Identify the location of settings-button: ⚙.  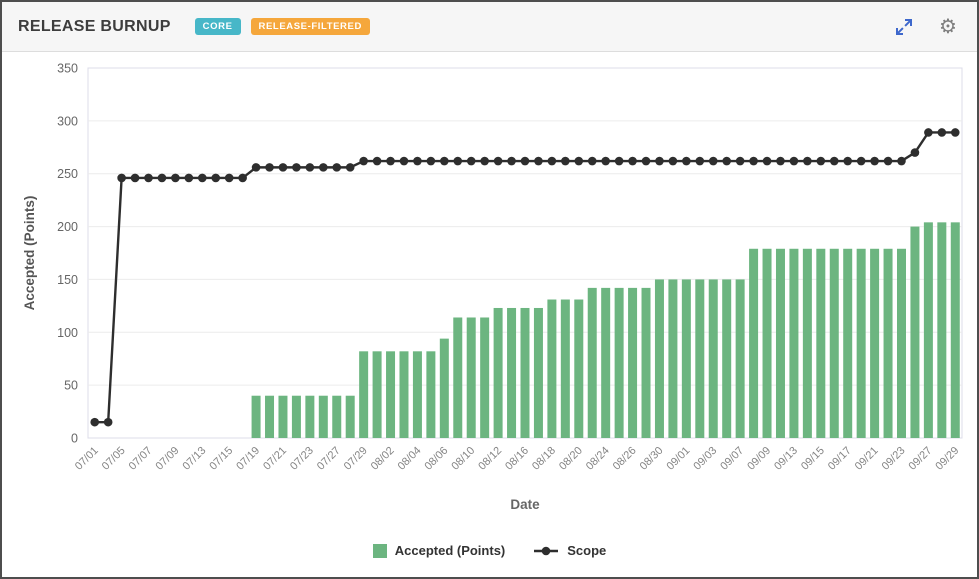
(948, 27).